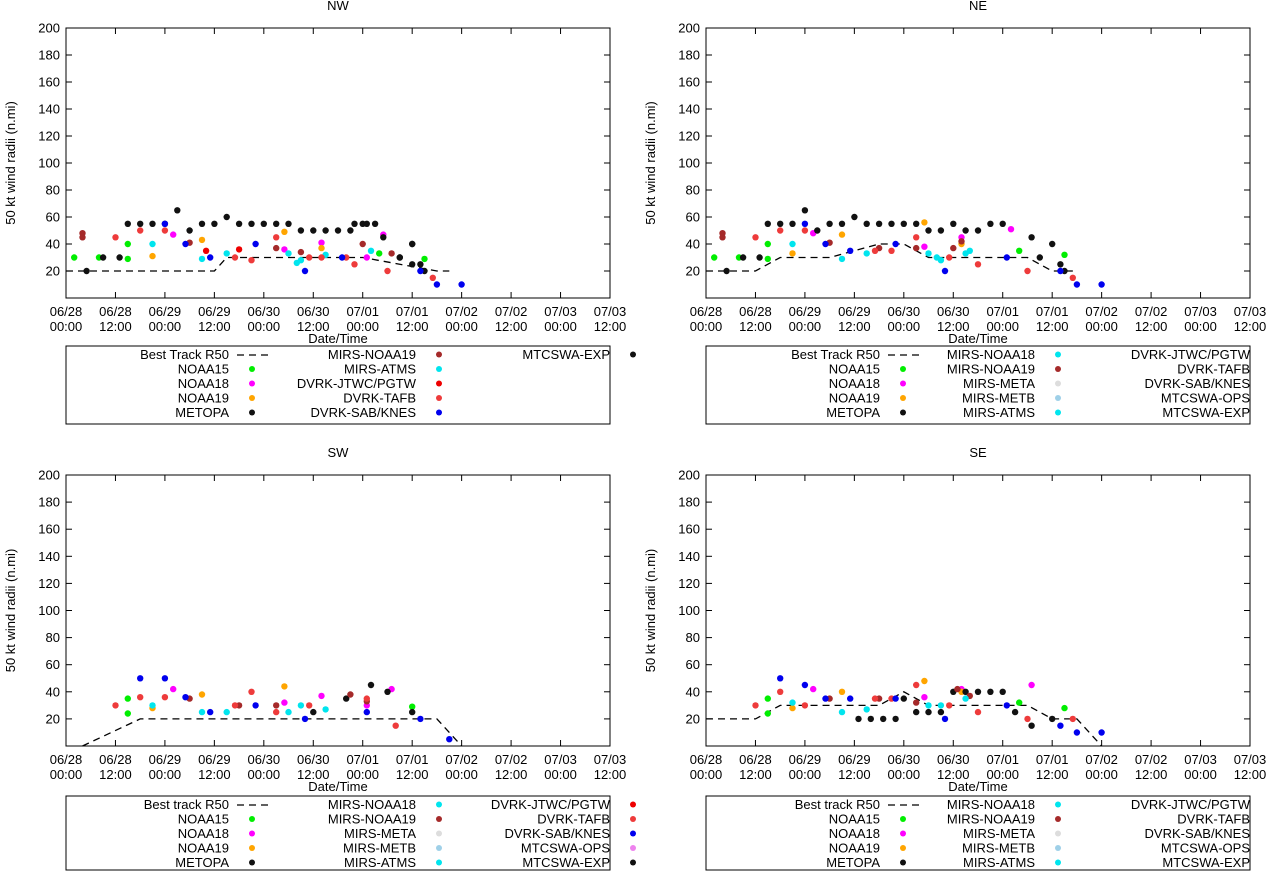 The width and height of the screenshot is (1267, 876). What do you see at coordinates (1213, 819) in the screenshot?
I see `legend-label: DVRK-TAFB` at bounding box center [1213, 819].